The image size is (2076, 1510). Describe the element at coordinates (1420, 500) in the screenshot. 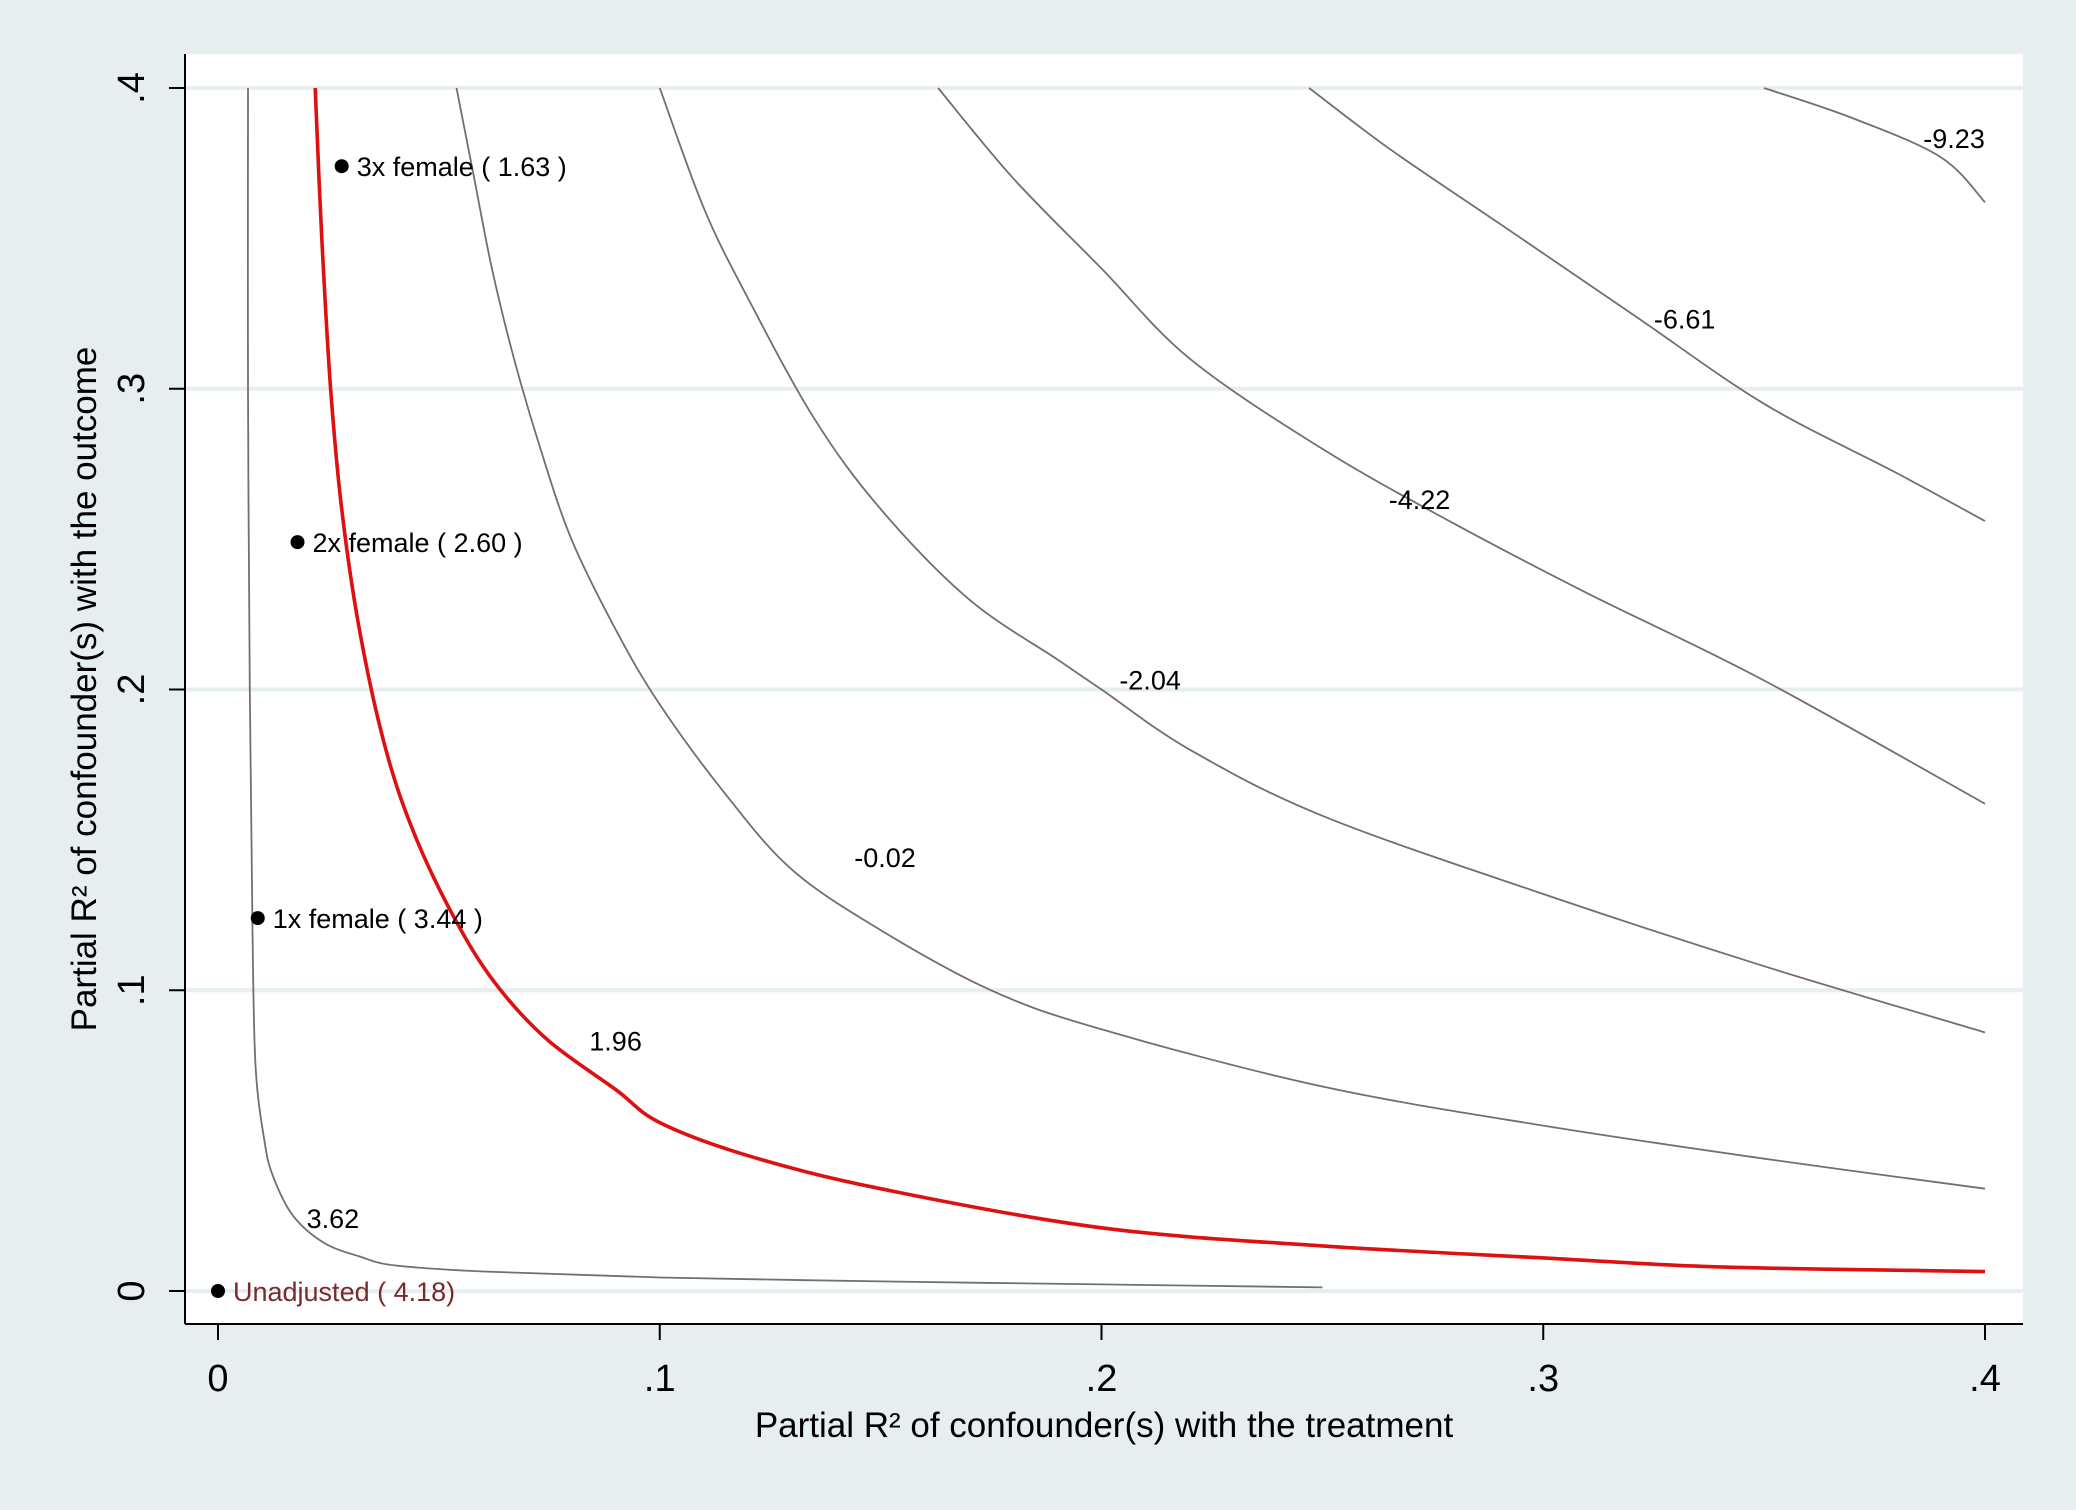

I see `contour-label-4: -4.22` at that location.